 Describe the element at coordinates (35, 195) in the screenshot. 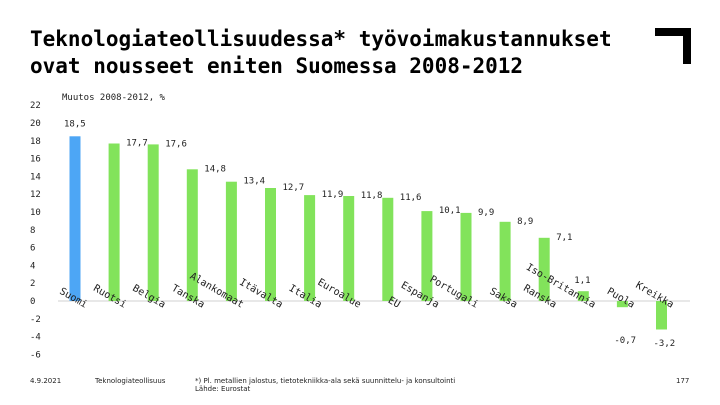

I see `y-tick-label: 12` at that location.